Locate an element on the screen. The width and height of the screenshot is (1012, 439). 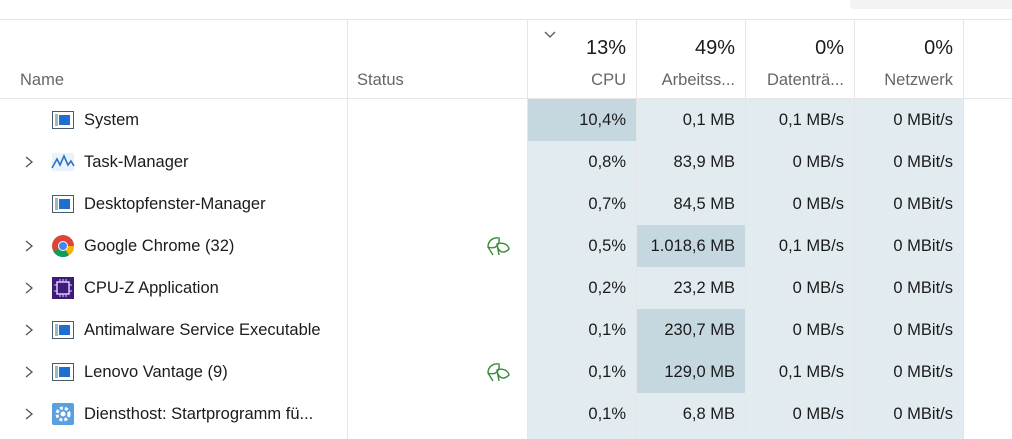
cell-value: 23,2 MB is located at coordinates (704, 288).